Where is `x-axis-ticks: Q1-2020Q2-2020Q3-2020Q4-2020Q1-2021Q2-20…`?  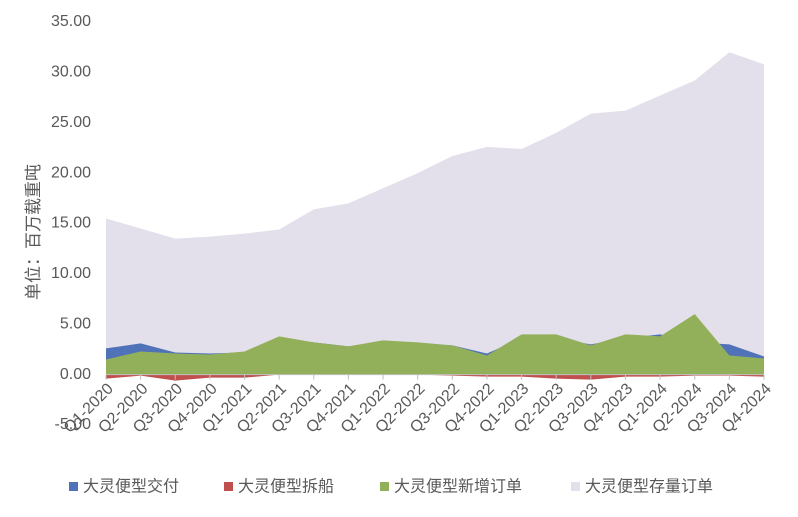 x-axis-ticks: Q1-2020Q2-2020Q3-2020Q4-2020Q1-2021Q2-20… is located at coordinates (418, 405).